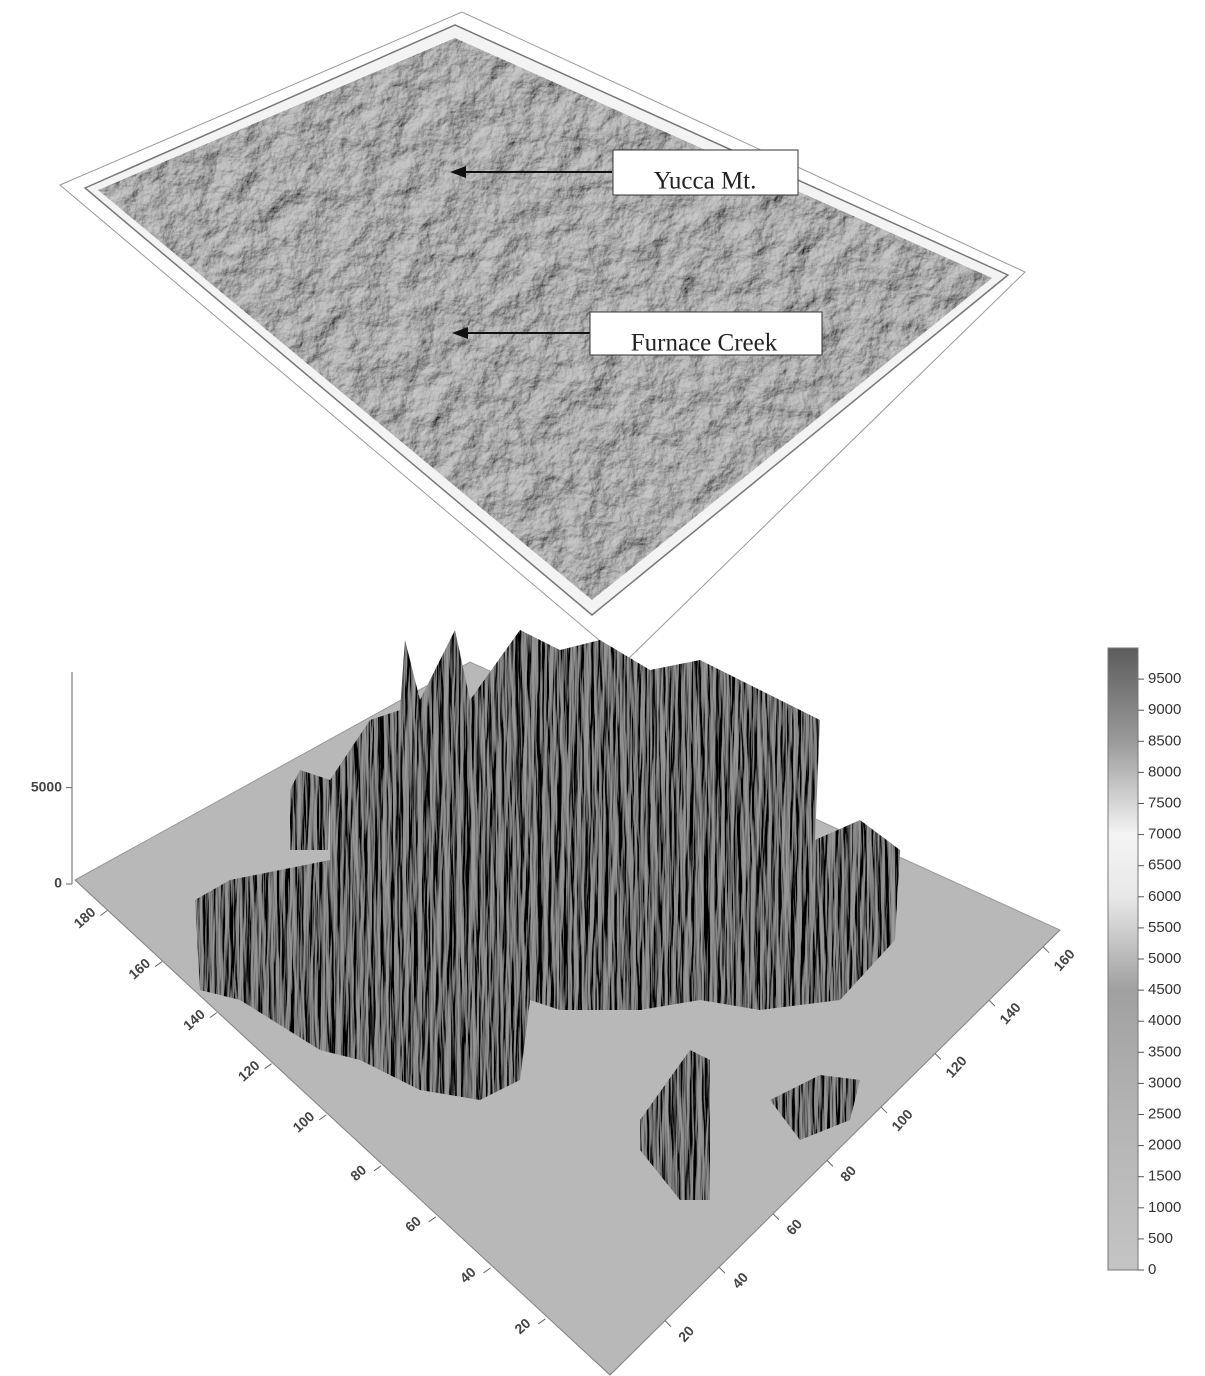 The image size is (1205, 1376). Describe the element at coordinates (1164, 802) in the screenshot. I see `colorbar-tick-label: 7500` at that location.